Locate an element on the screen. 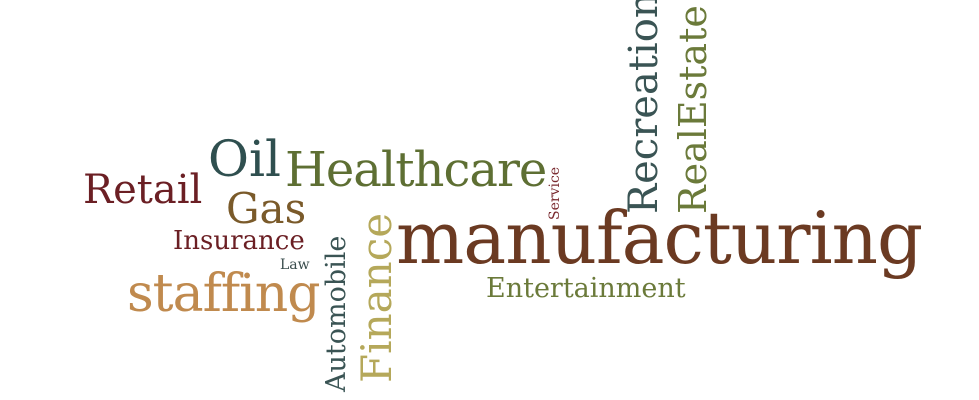 The width and height of the screenshot is (979, 400). word-automobile: Automobile is located at coordinates (336, 313).